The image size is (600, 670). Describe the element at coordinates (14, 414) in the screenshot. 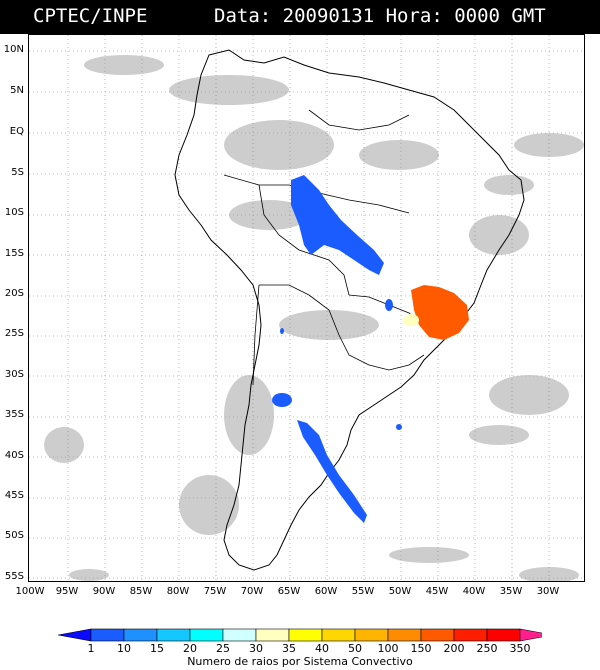

I see `lat-label: 35S` at that location.